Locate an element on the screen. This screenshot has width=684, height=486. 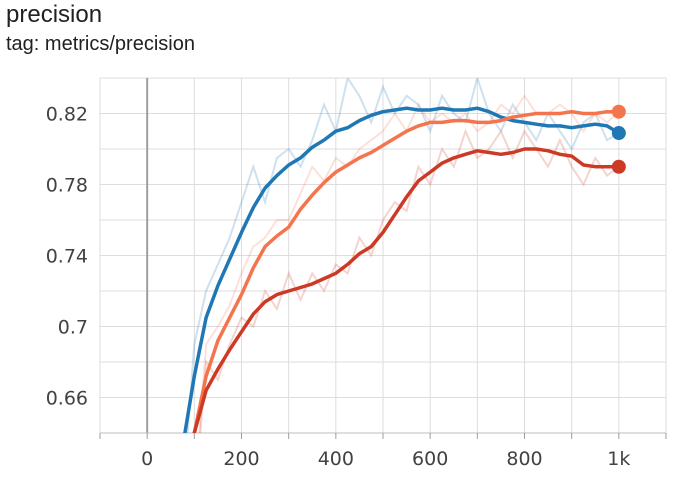
series-3-end-point is located at coordinates (618, 166).